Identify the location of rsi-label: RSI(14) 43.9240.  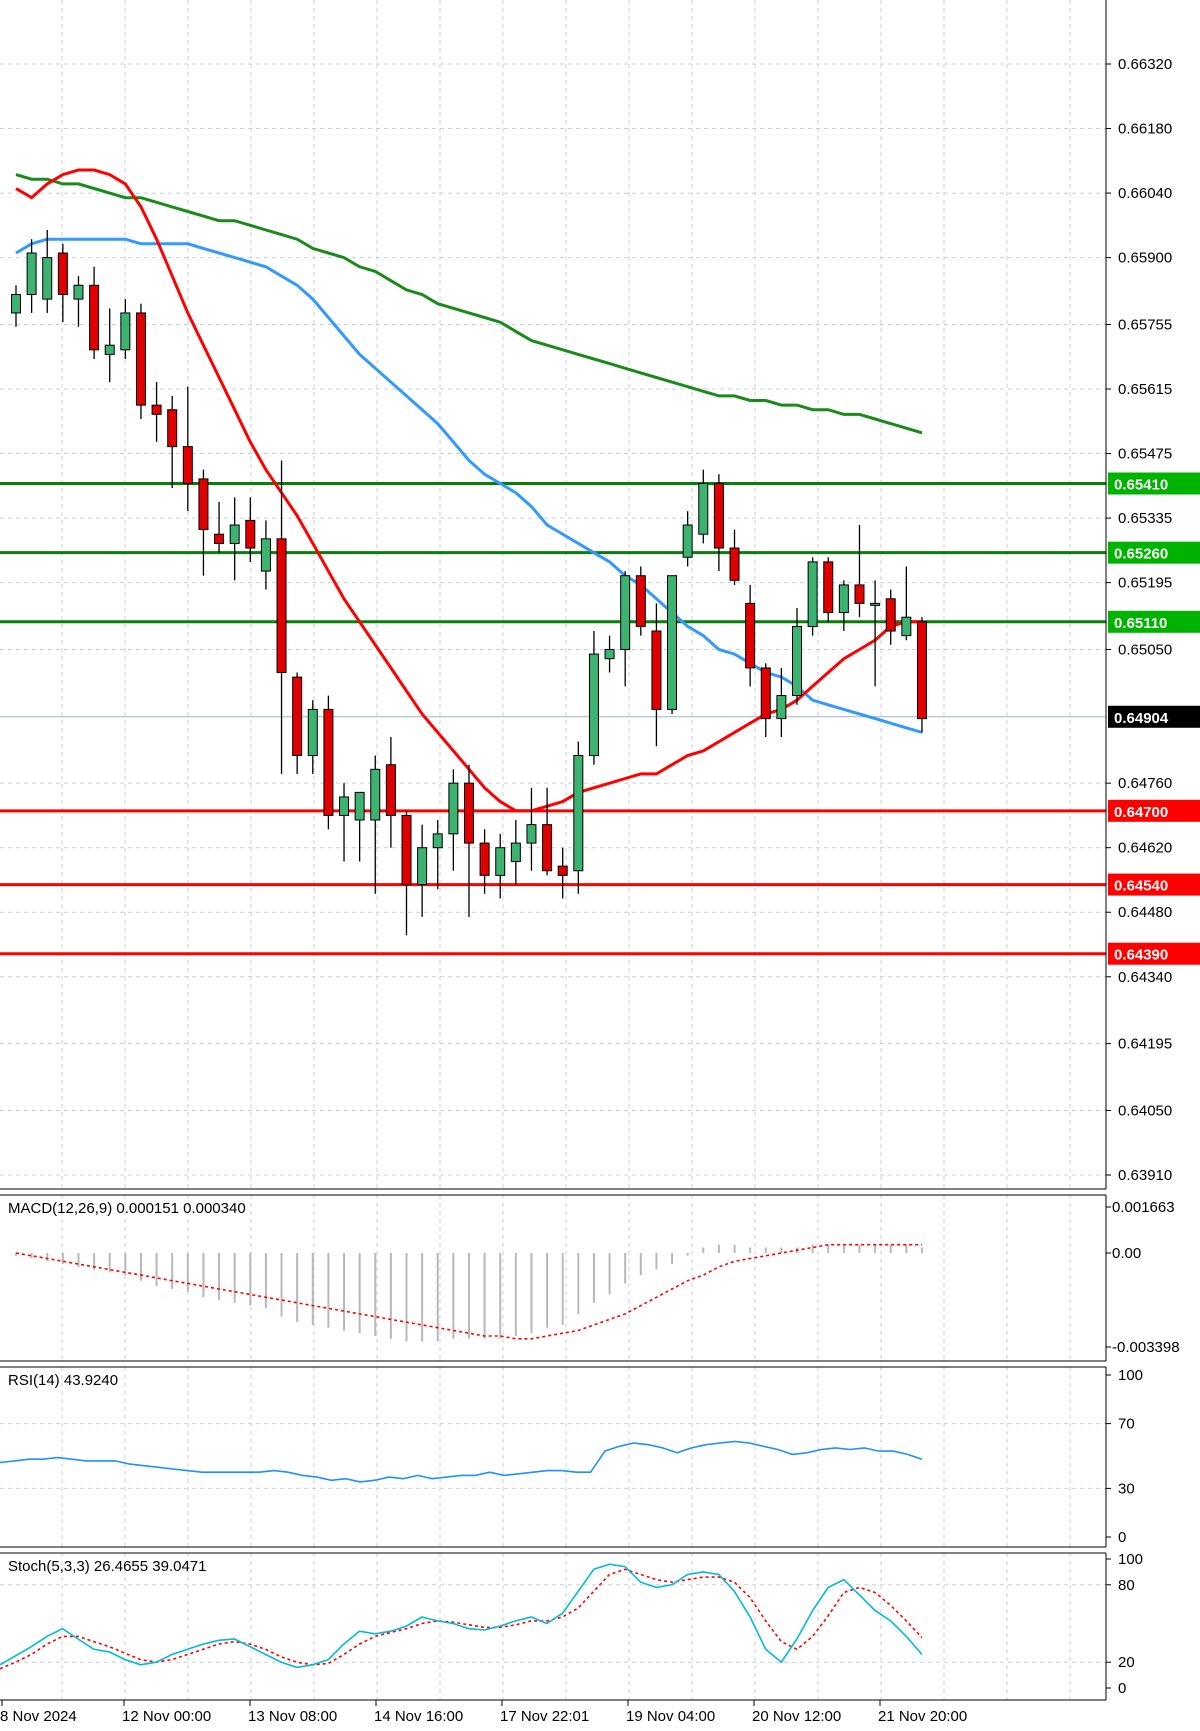
(63, 1380).